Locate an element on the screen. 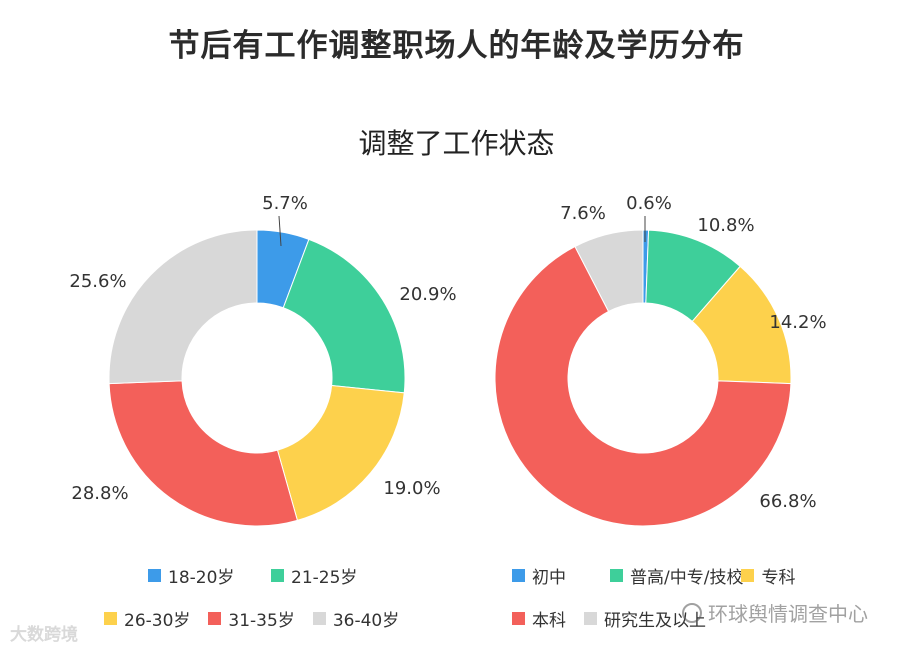 This screenshot has width=913, height=651. data-label-5: 7.6% is located at coordinates (583, 213).